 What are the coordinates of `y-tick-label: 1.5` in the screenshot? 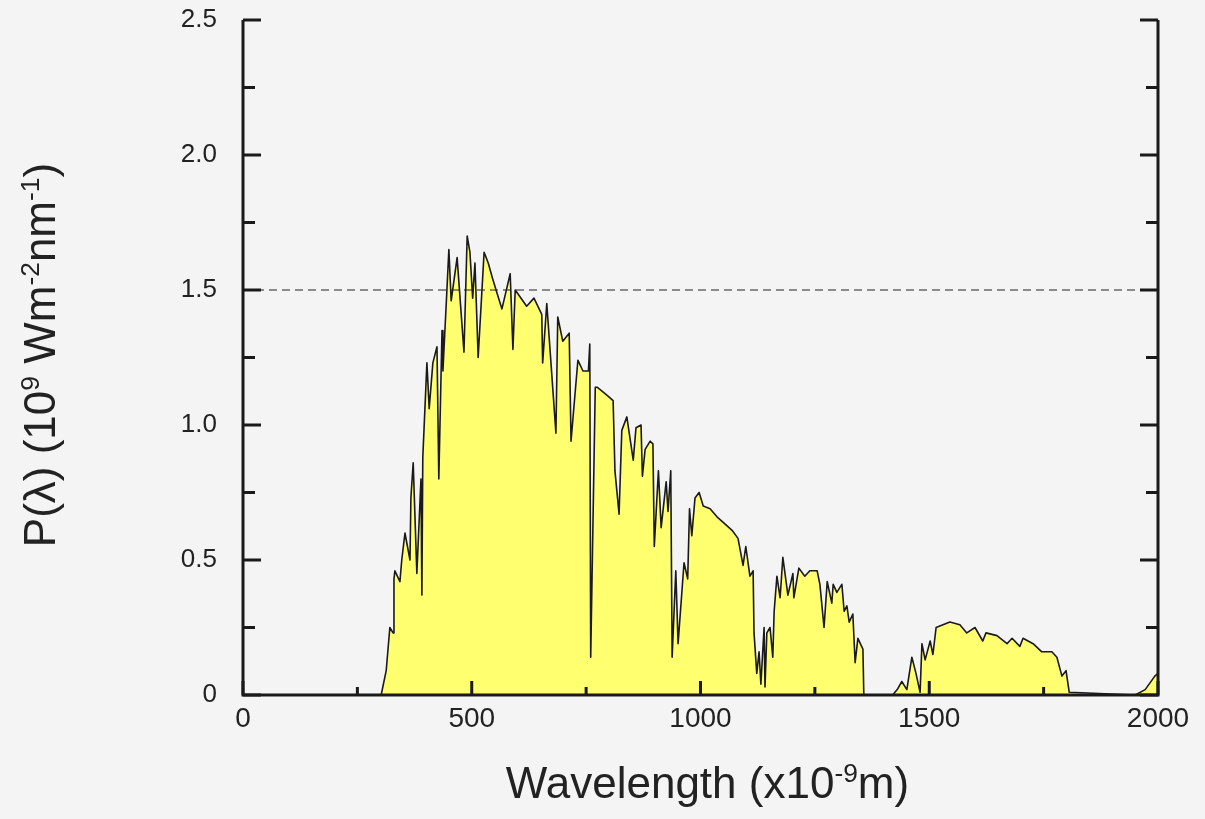 It's located at (198, 288).